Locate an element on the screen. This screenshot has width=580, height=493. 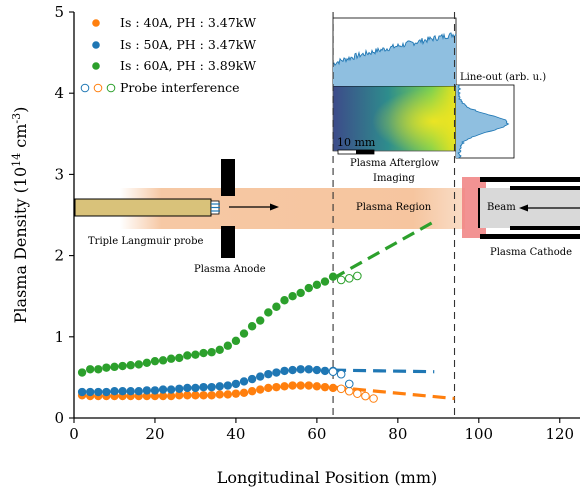
plasma-anode-upper is located at coordinates (228, 177).